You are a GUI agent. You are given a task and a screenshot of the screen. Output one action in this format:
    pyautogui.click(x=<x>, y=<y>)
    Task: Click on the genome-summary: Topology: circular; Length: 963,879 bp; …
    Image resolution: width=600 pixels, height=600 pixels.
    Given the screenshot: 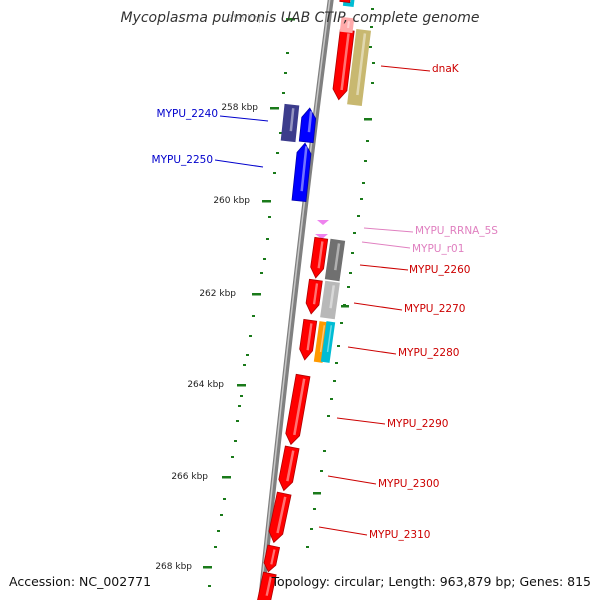 What is the action you would take?
    pyautogui.click(x=431, y=581)
    